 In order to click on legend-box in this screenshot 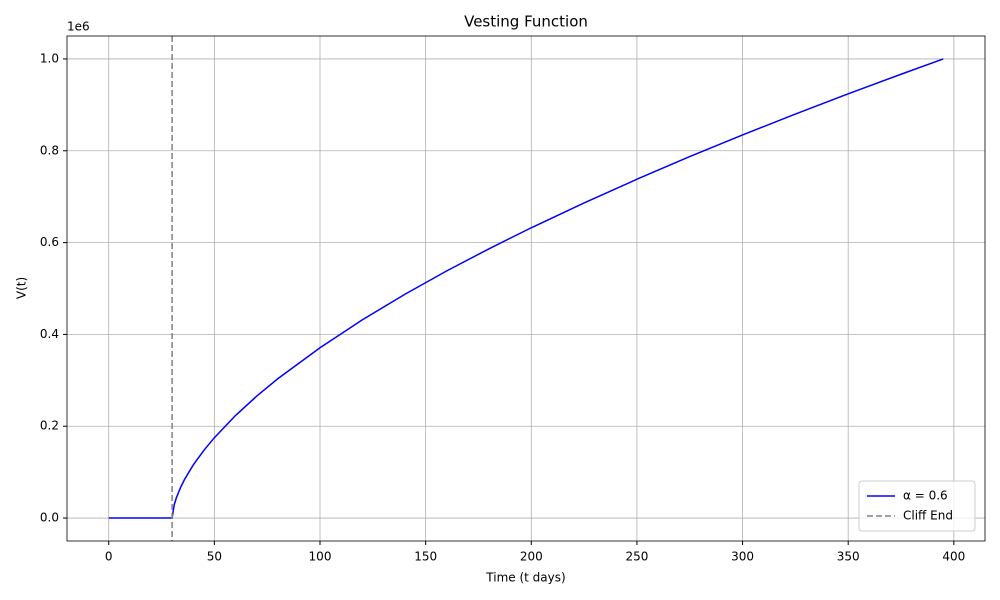, I will do `click(917, 506)`.